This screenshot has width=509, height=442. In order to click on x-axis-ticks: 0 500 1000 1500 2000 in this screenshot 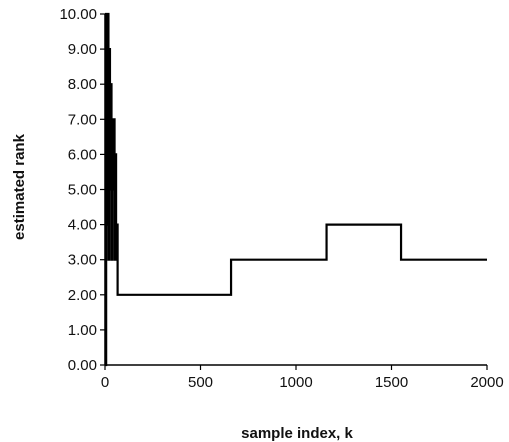, I will do `click(302, 378)`.